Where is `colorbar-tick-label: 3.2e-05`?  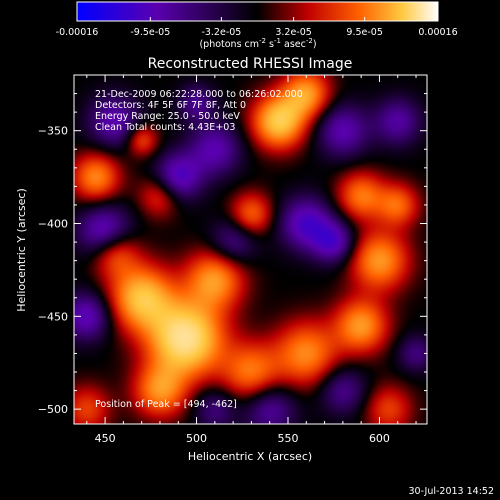
colorbar-tick-label: 3.2e-05 is located at coordinates (293, 32).